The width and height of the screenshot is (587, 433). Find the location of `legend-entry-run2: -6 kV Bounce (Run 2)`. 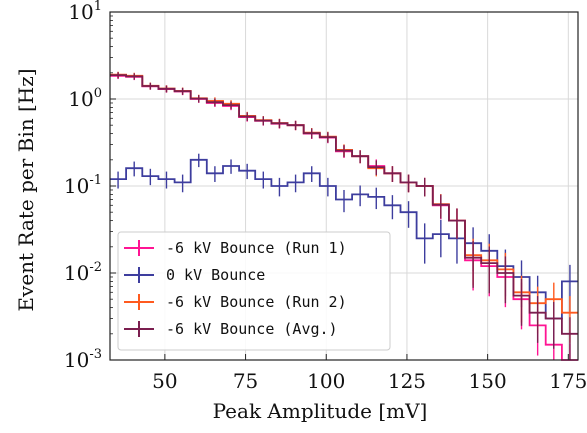

legend-entry-run2: -6 kV Bounce (Run 2) is located at coordinates (235, 302).